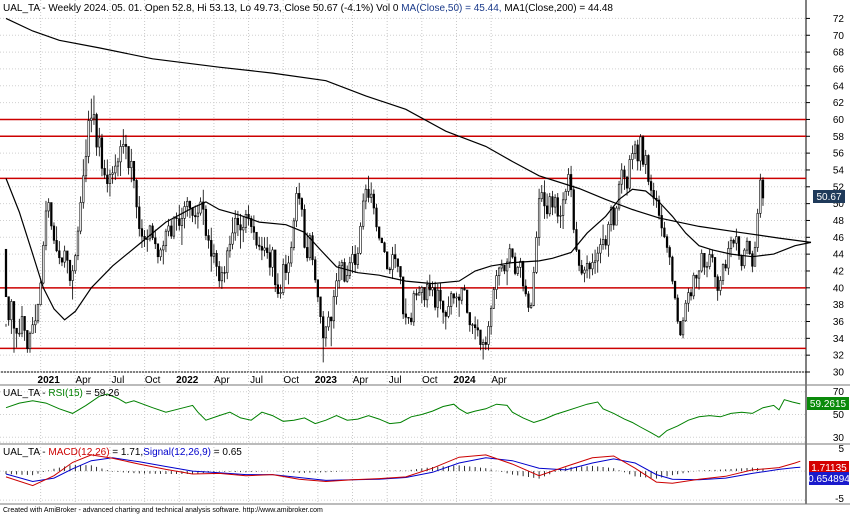  I want to click on y-tick-label: 62, so click(839, 103).